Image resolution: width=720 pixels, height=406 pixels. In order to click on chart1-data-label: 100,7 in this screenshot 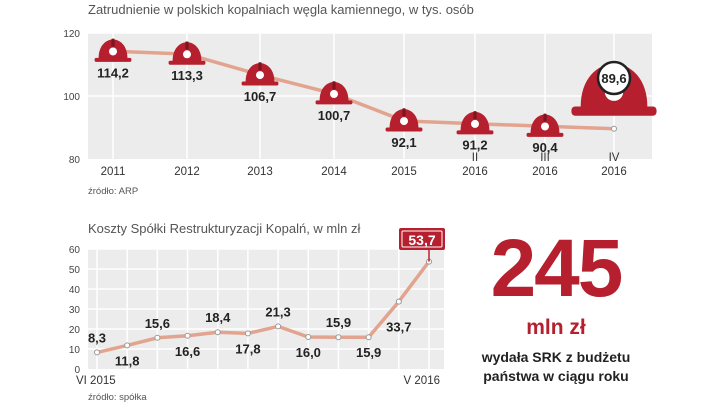, I will do `click(334, 115)`.